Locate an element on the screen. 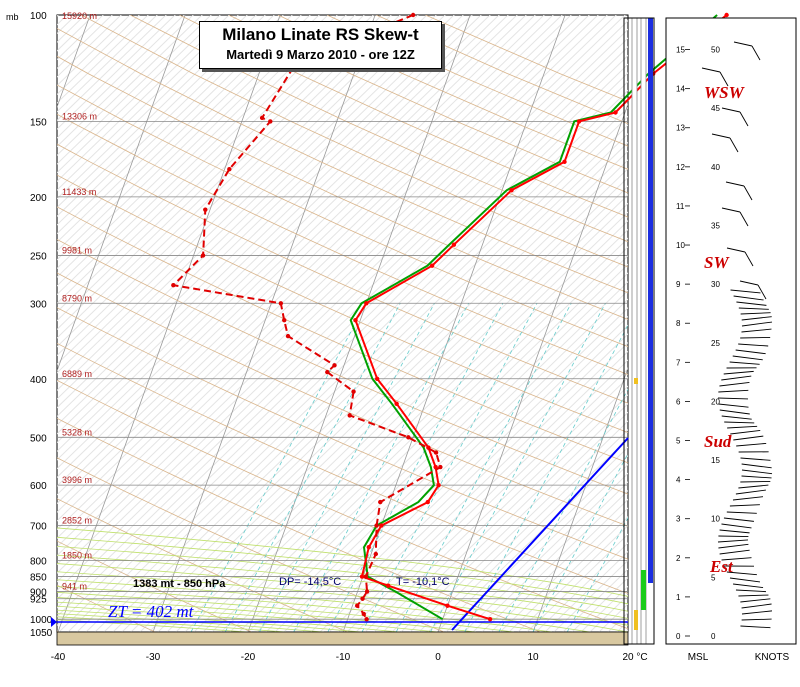 This screenshot has height=687, width=800. msl-tick-label: 14 is located at coordinates (680, 89).